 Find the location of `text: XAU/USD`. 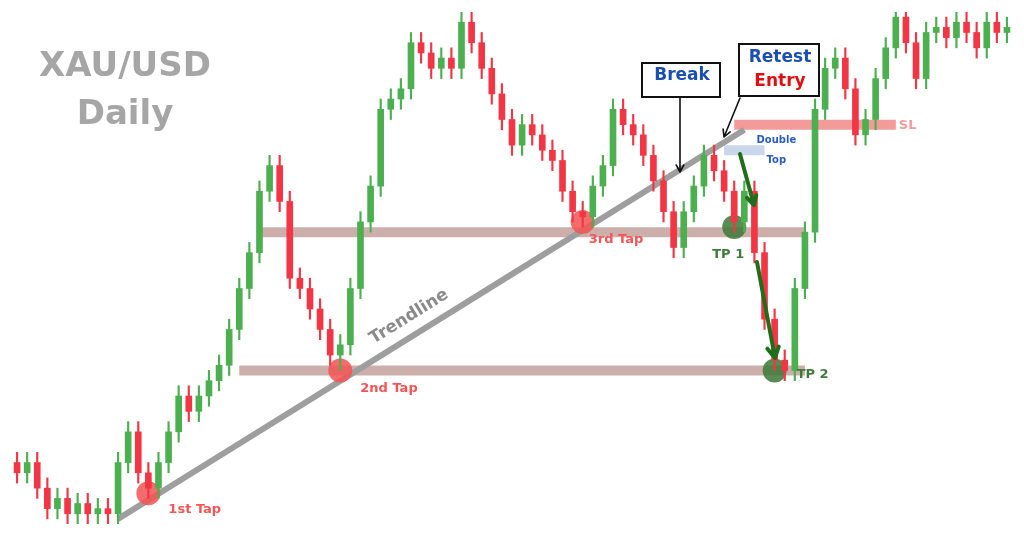

text: XAU/USD is located at coordinates (125, 63).